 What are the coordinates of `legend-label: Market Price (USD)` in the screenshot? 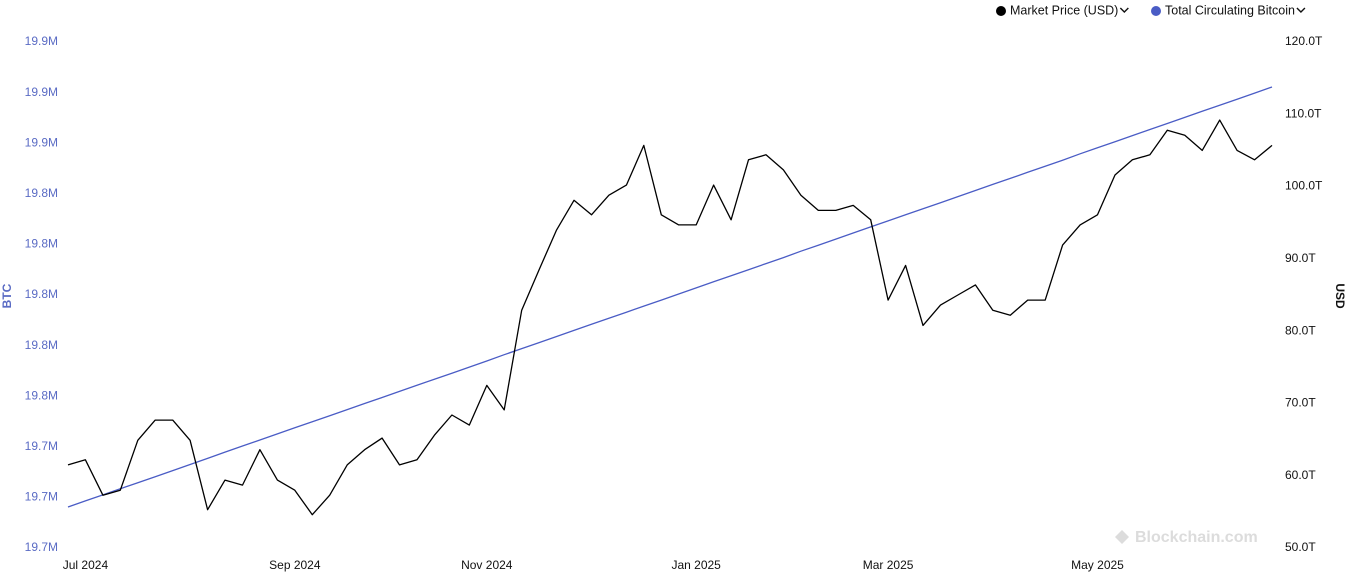 It's located at (1064, 10).